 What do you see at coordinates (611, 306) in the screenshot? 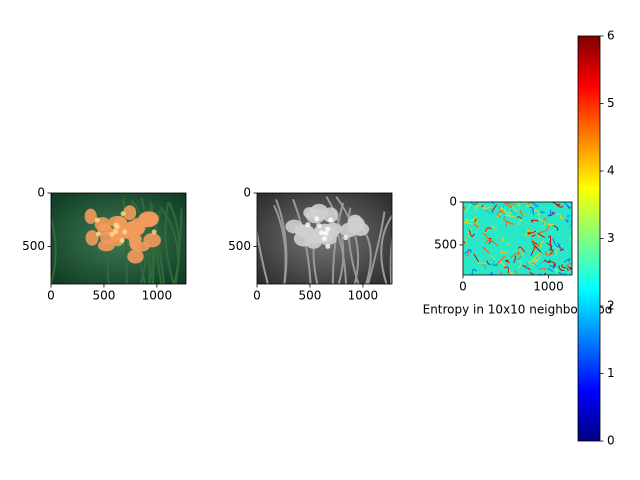
I see `colorbar-tick-label: 2` at bounding box center [611, 306].